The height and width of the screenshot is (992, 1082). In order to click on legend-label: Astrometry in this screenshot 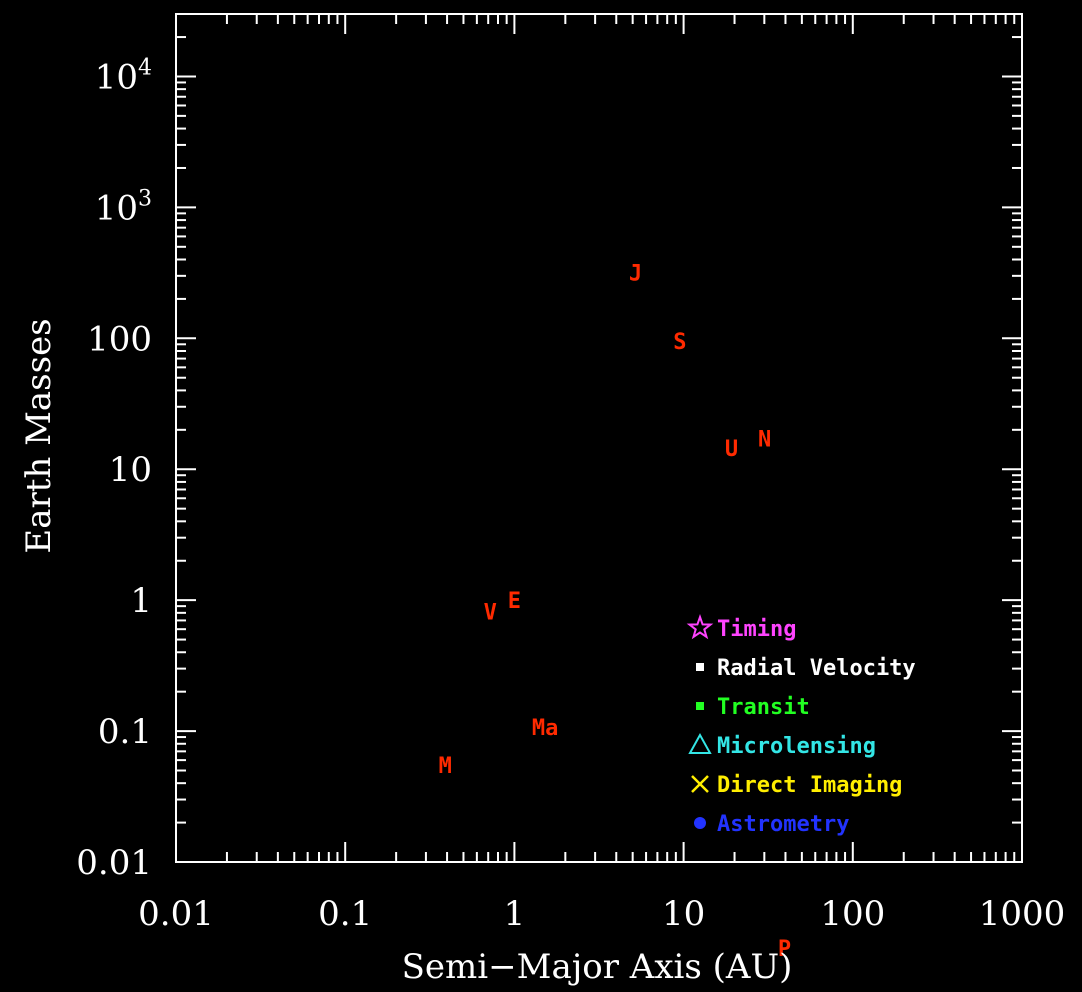, I will do `click(783, 824)`.